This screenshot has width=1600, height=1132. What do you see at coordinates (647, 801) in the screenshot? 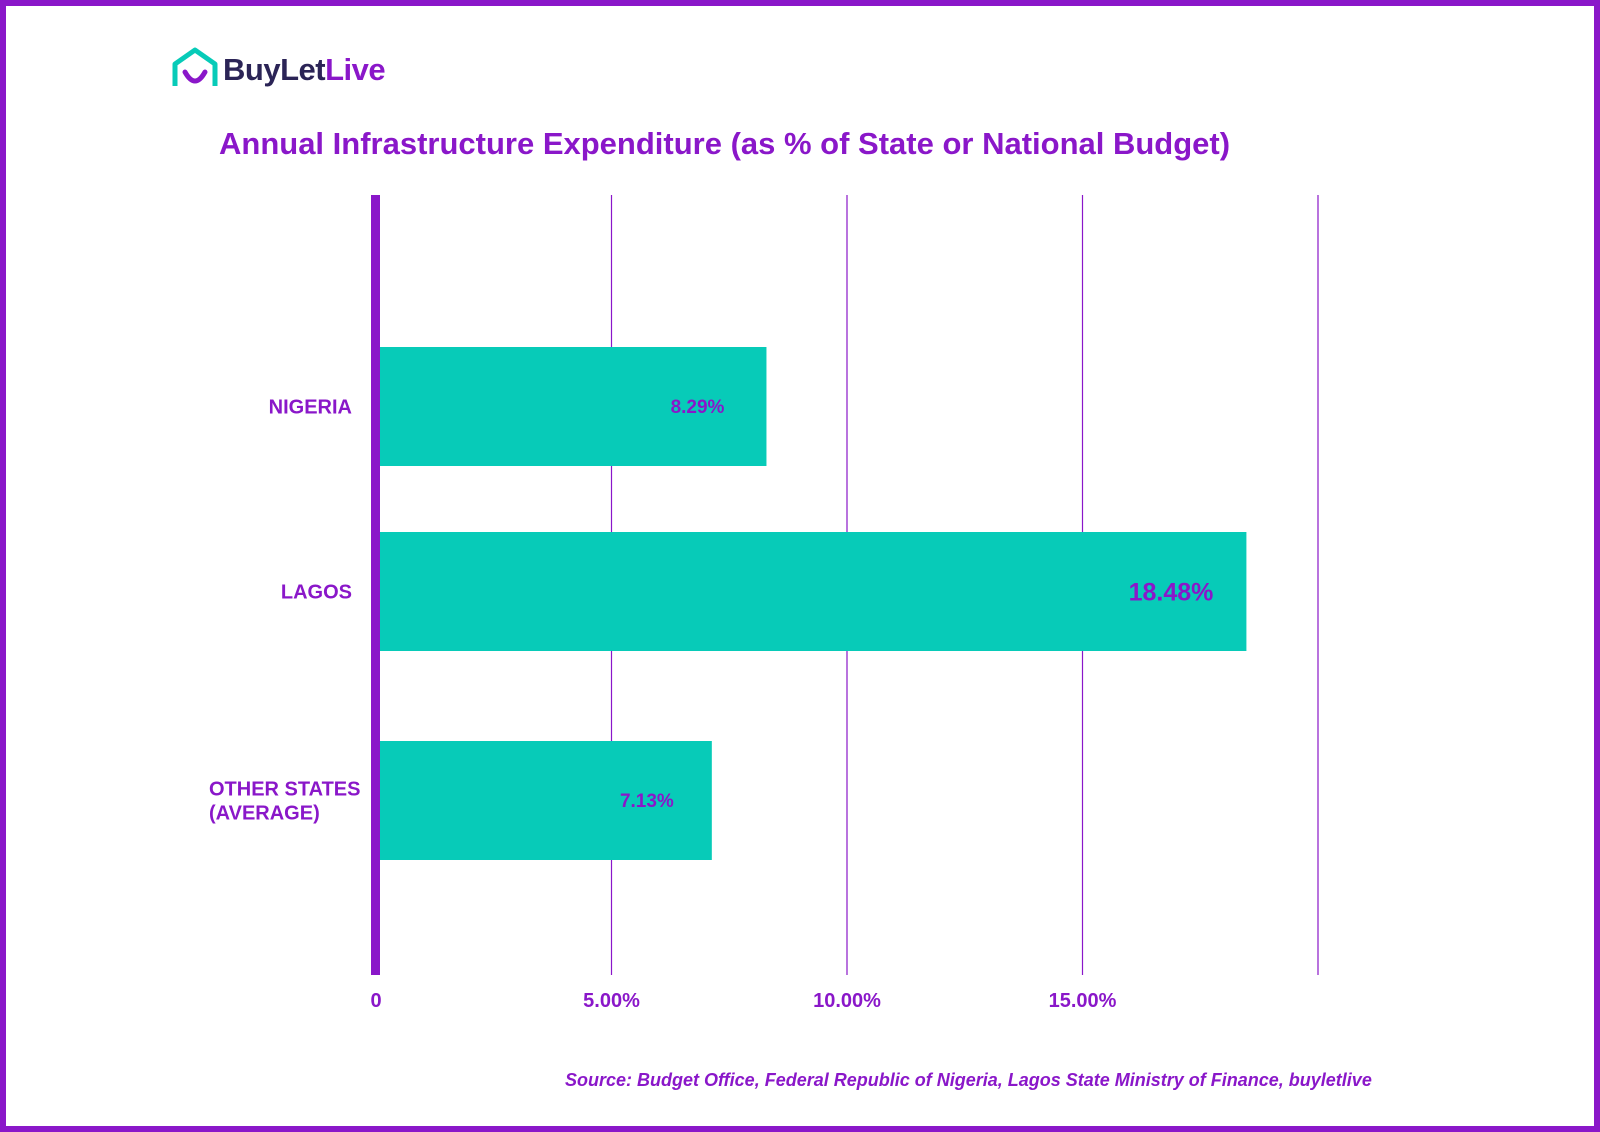
I see `value-label: 7.13%` at bounding box center [647, 801].